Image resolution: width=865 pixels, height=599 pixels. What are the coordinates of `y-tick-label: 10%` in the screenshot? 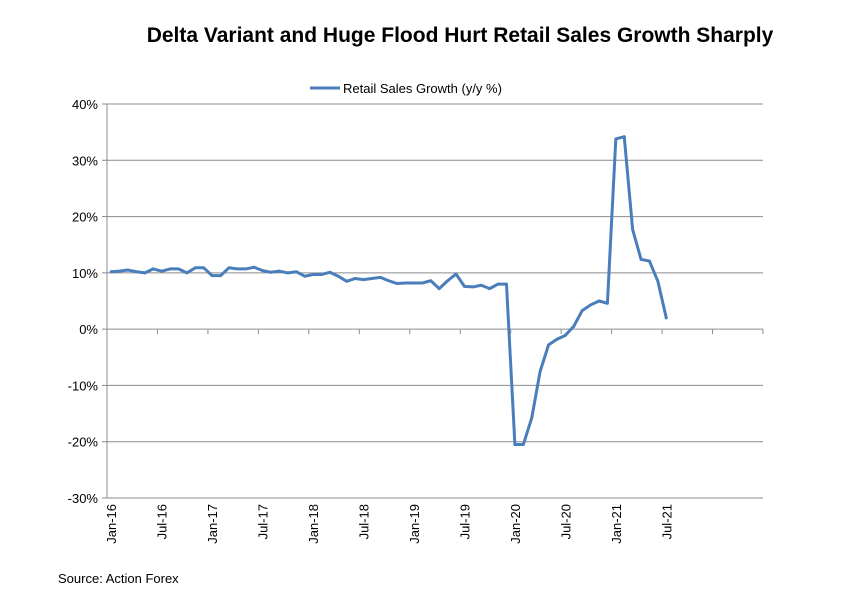 It's located at (85, 273).